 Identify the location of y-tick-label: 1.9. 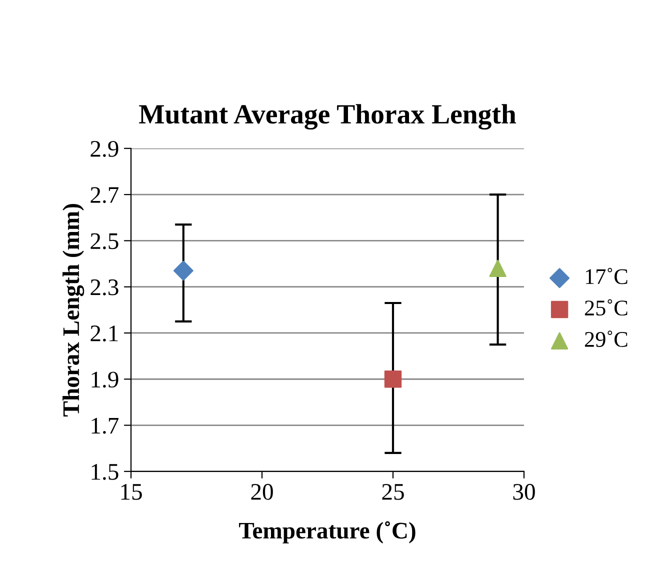
(105, 380).